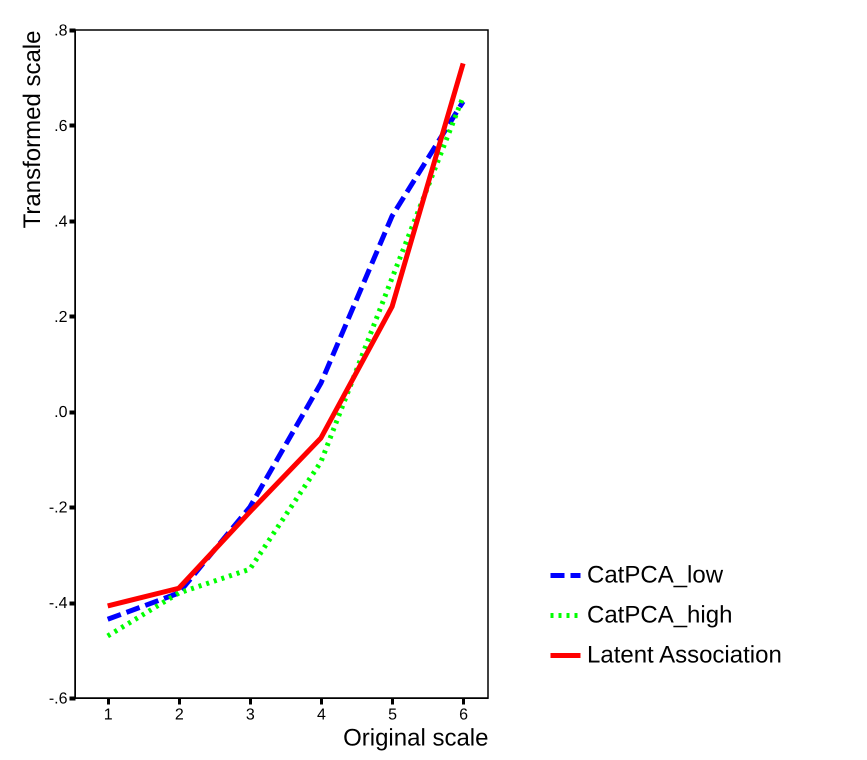 The image size is (867, 760). I want to click on x-tick-label: 6, so click(463, 715).